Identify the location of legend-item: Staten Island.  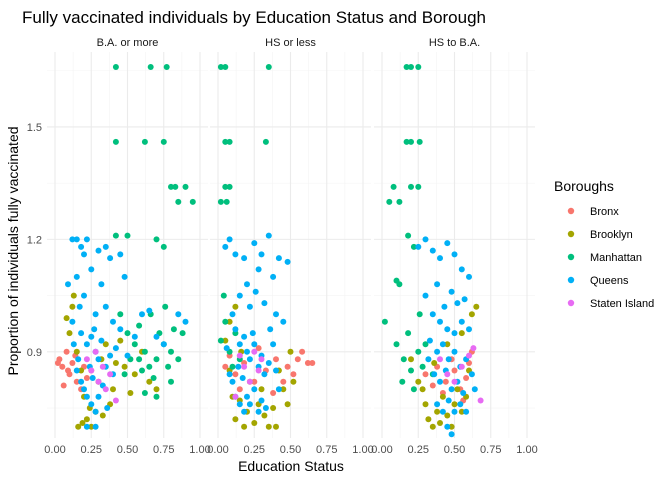
(610, 304).